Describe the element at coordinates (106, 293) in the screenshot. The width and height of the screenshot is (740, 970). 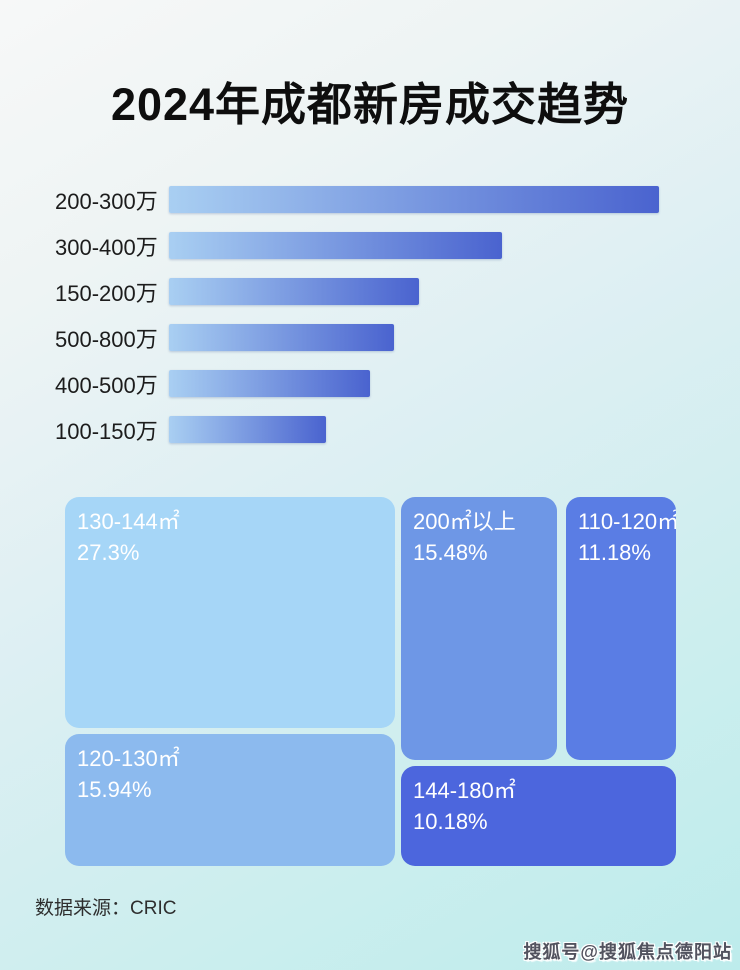
I see `bar-category-label: 150-200万` at that location.